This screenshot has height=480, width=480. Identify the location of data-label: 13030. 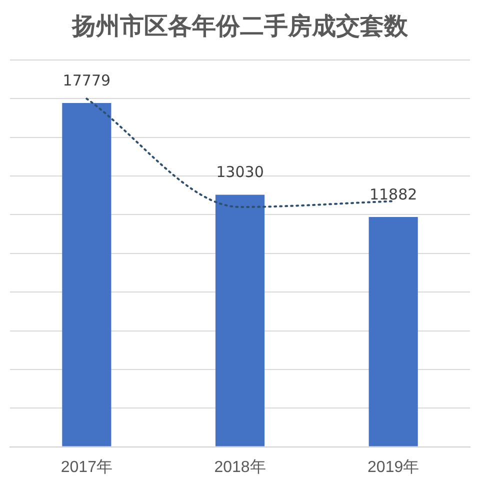
(240, 172).